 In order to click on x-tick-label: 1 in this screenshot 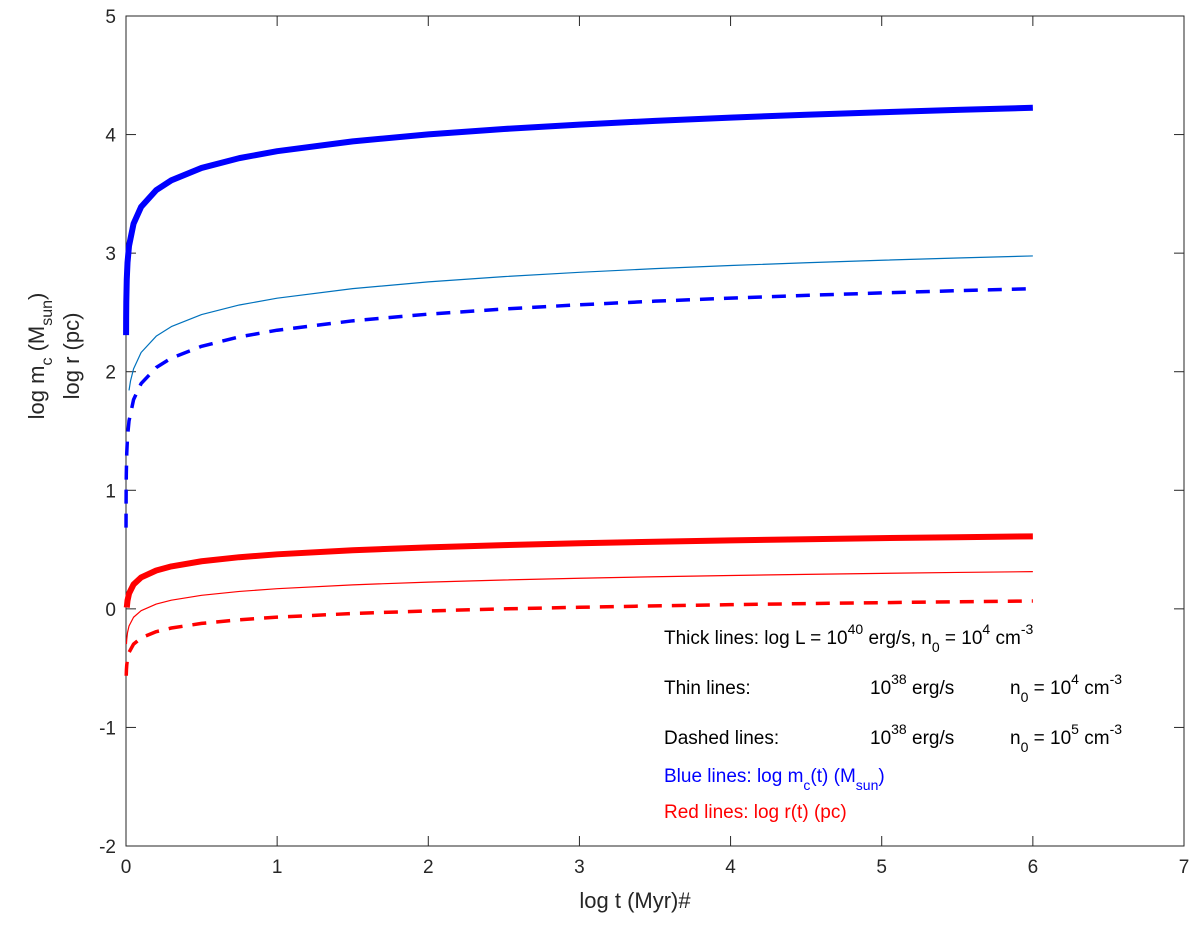, I will do `click(277, 867)`.